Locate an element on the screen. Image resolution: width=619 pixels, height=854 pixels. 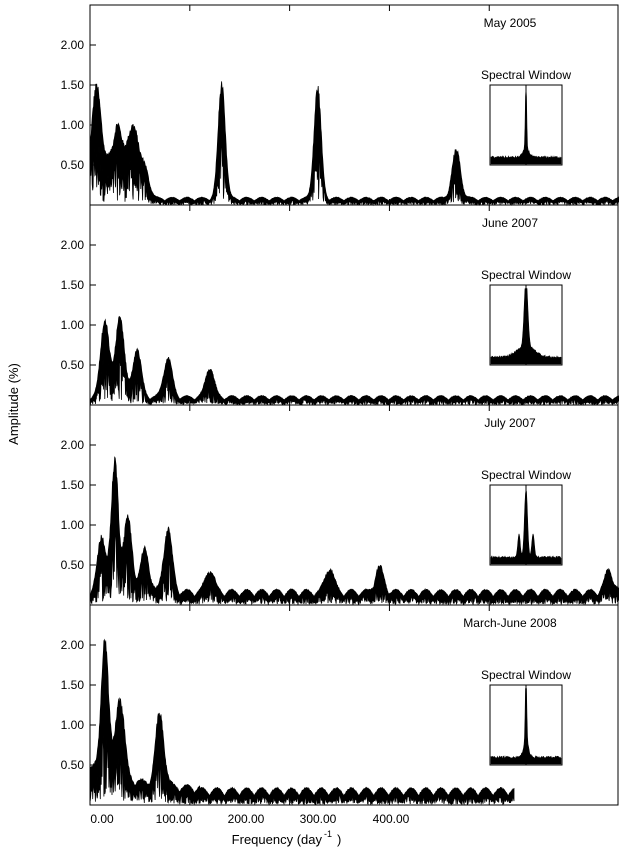
x-axis-label-exponent: -1 is located at coordinates (328, 834).